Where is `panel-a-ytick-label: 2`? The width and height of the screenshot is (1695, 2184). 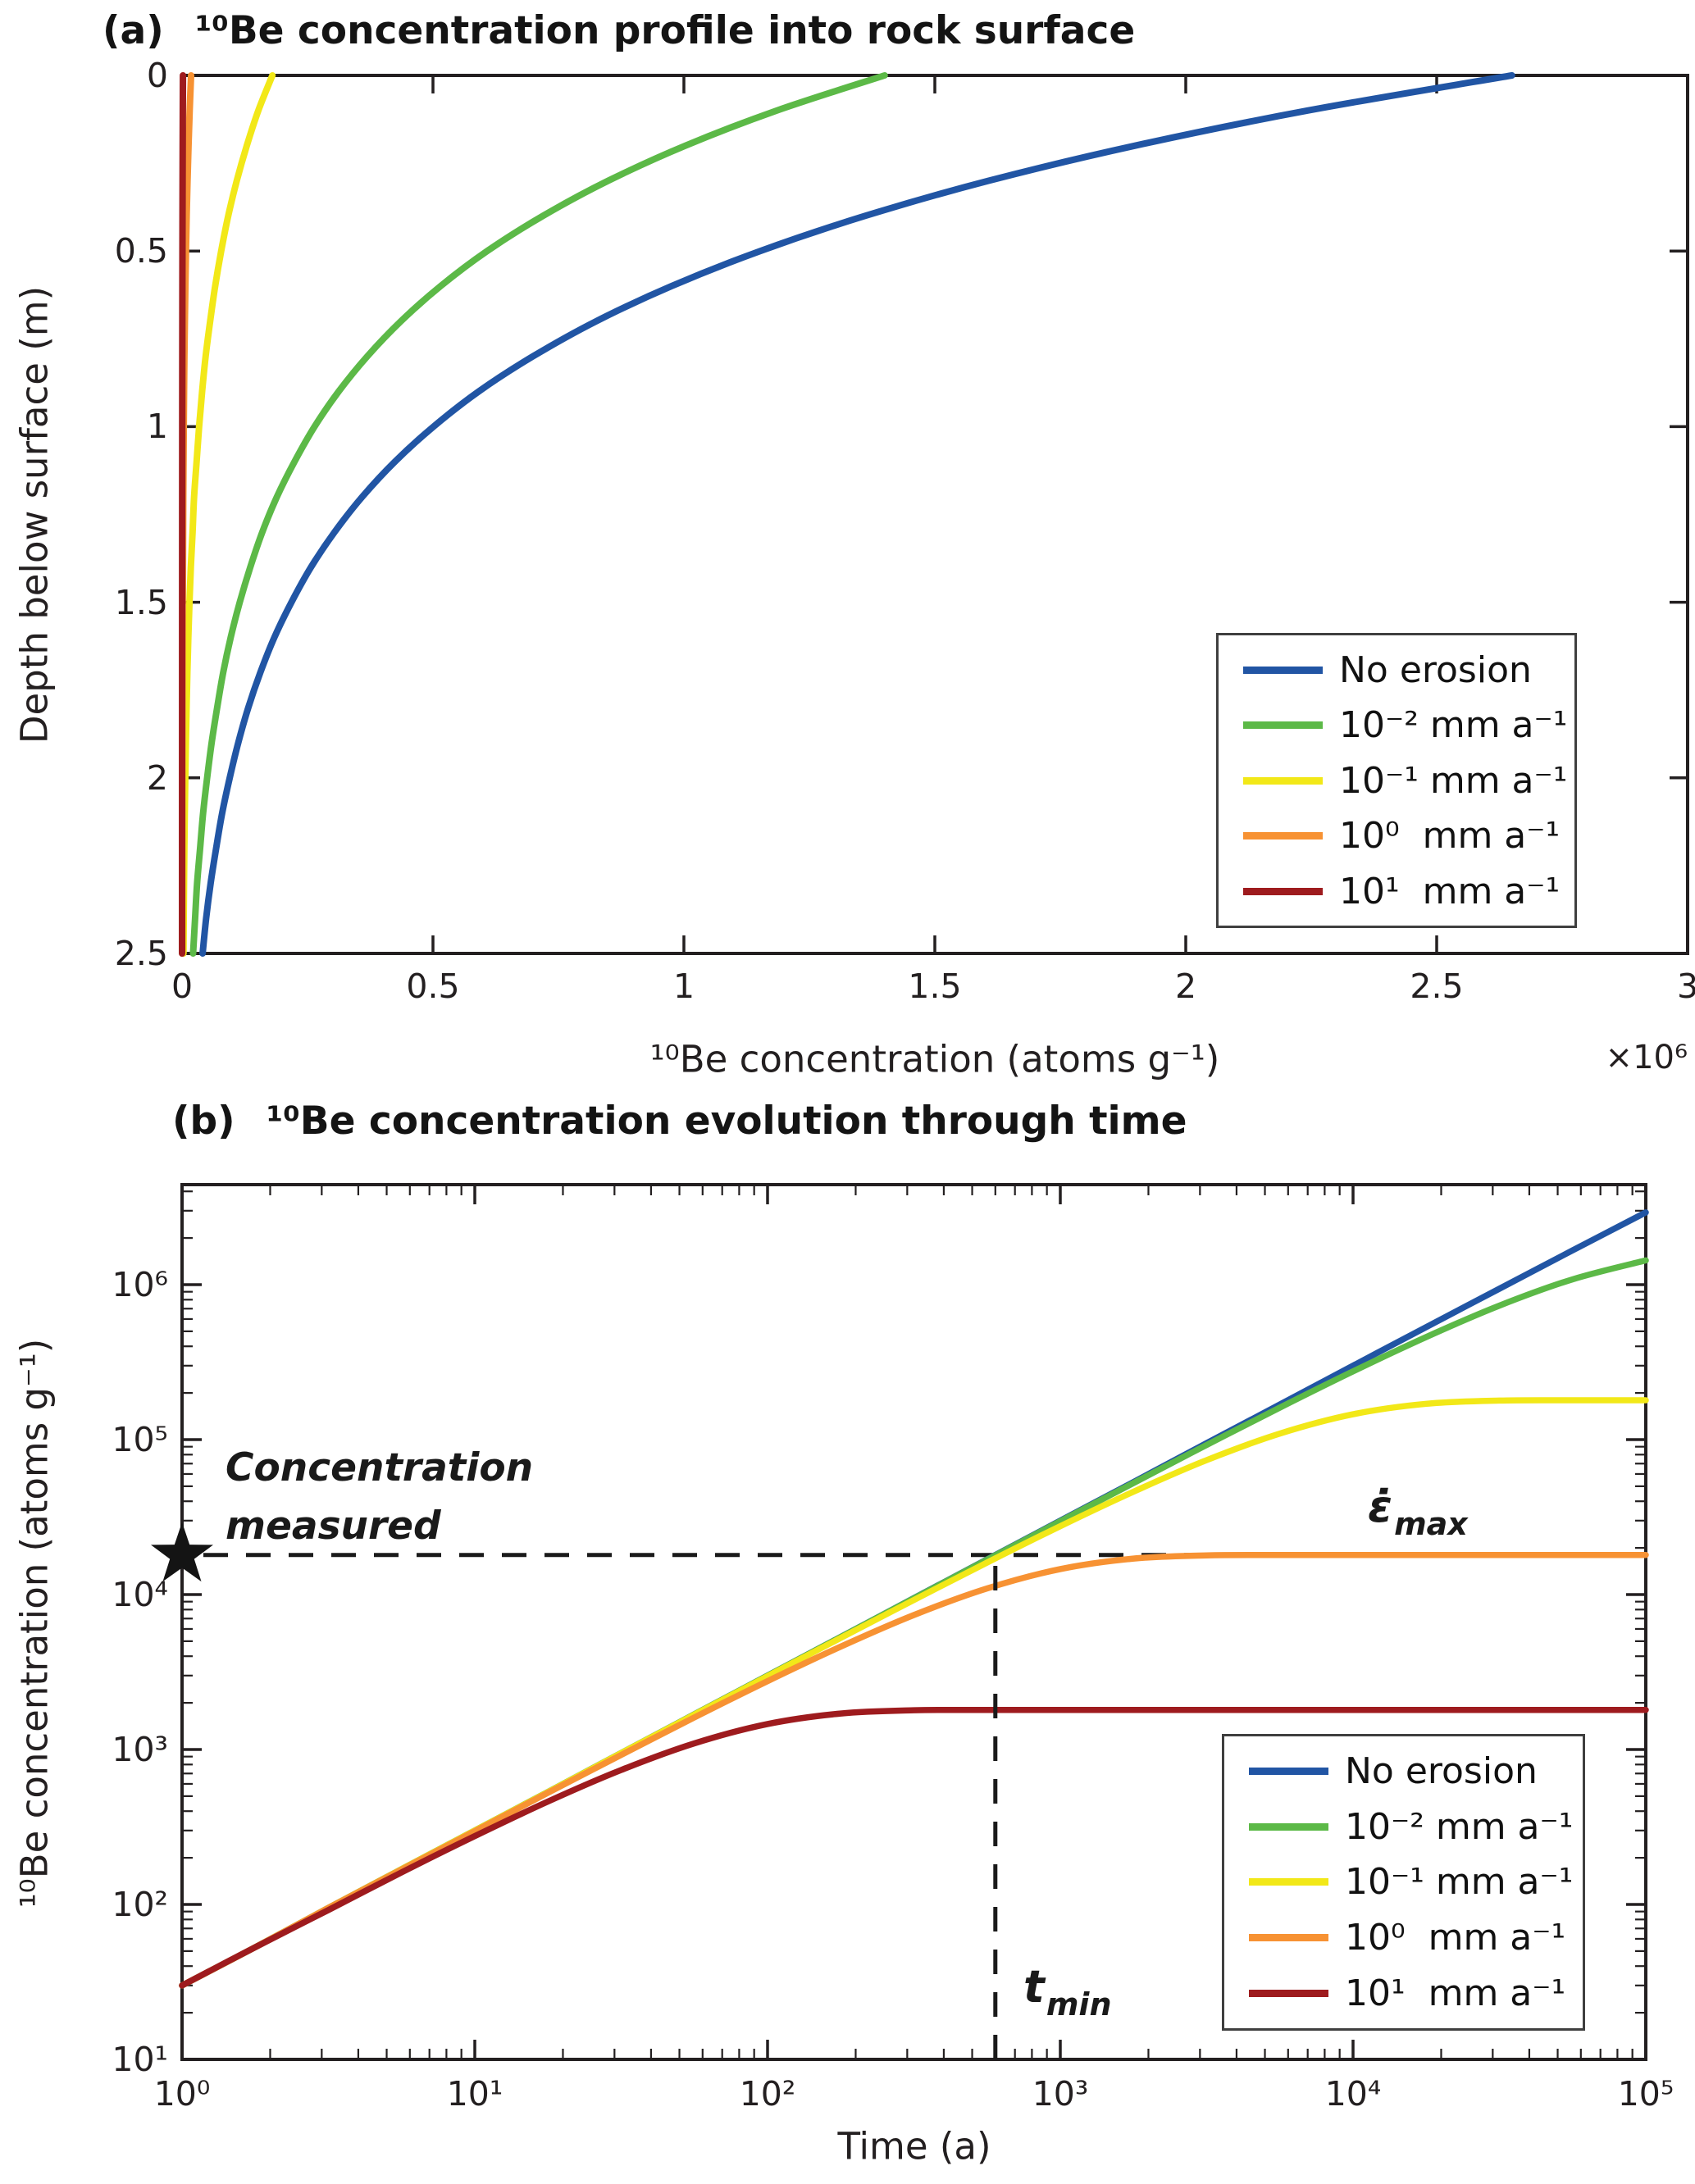 panel-a-ytick-label: 2 is located at coordinates (157, 778).